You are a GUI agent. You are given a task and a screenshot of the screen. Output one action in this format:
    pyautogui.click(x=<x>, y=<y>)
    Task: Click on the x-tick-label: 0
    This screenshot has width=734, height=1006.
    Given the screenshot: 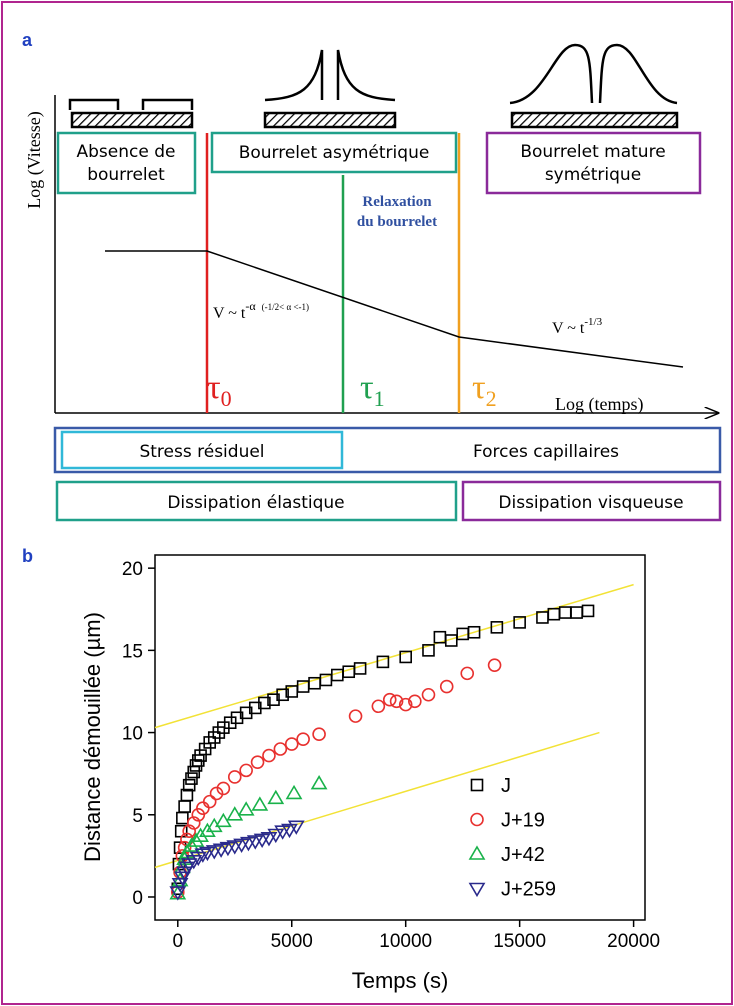 What is the action you would take?
    pyautogui.click(x=178, y=941)
    